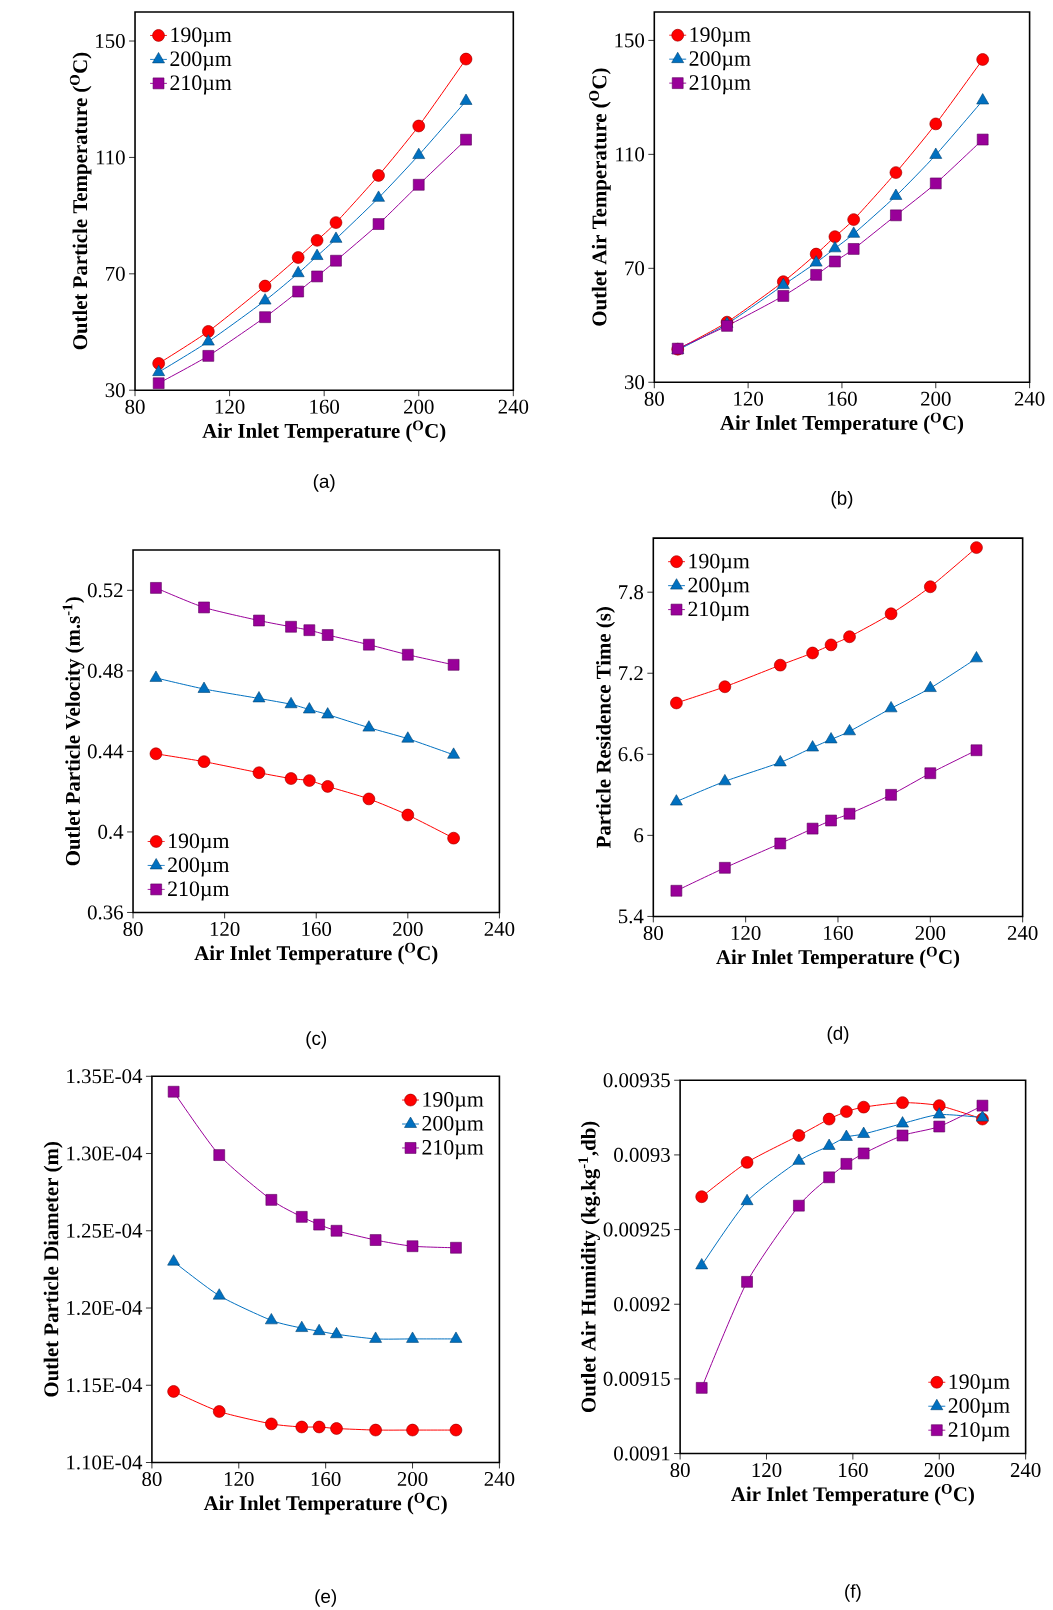 The height and width of the screenshot is (1610, 1053). Describe the element at coordinates (589, 1267) in the screenshot. I see `y-axis-title: Outlet Air Humidity (kg.kg$^{-1}$,db)` at that location.